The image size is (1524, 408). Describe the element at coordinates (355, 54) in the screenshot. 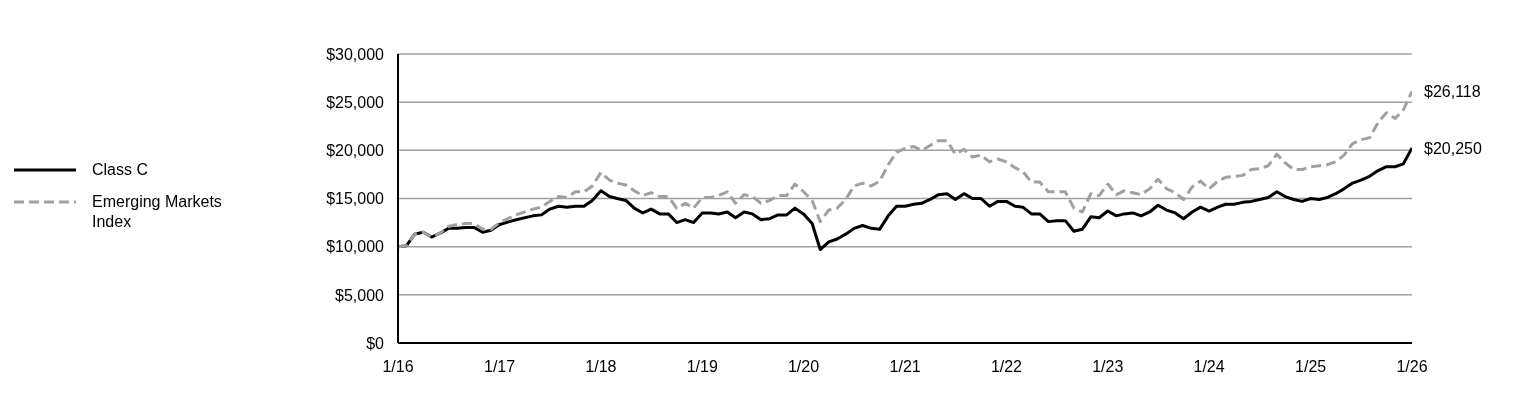

I see `y-tick-label: $30,000` at that location.